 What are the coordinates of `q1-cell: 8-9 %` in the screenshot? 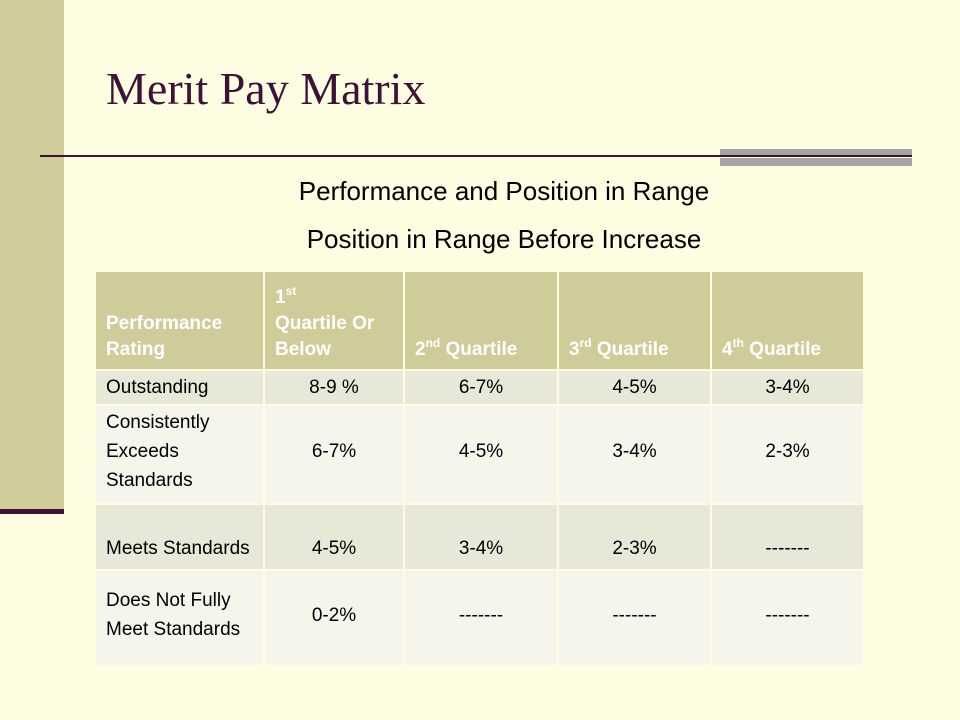 It's located at (333, 387).